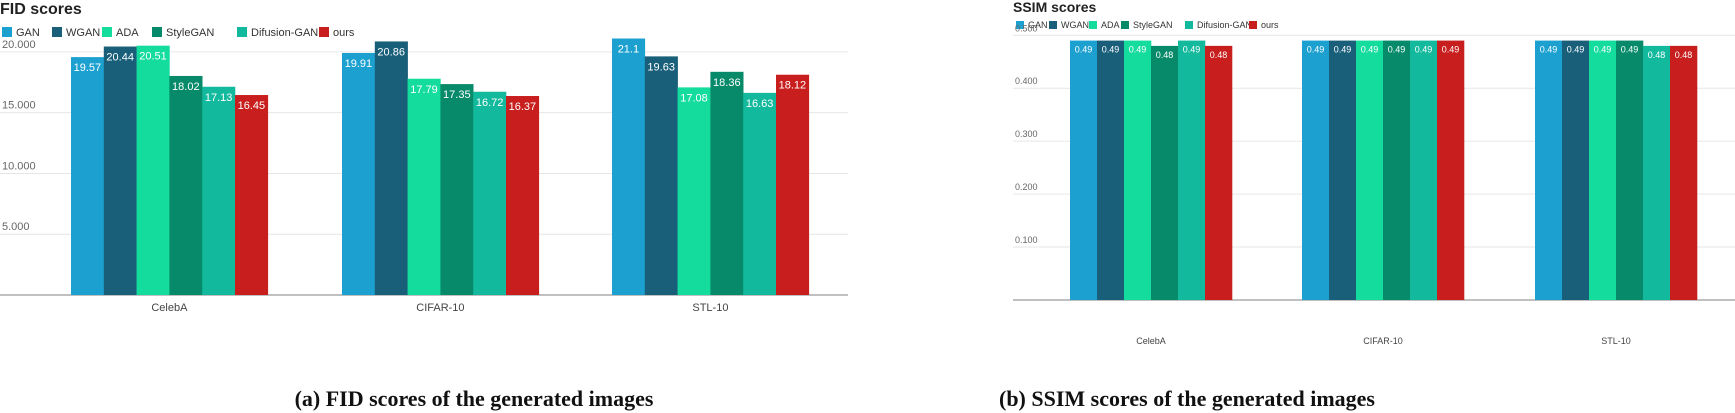 The width and height of the screenshot is (1735, 413). Describe the element at coordinates (127, 33) in the screenshot. I see `legend-label-ada: ADA` at that location.